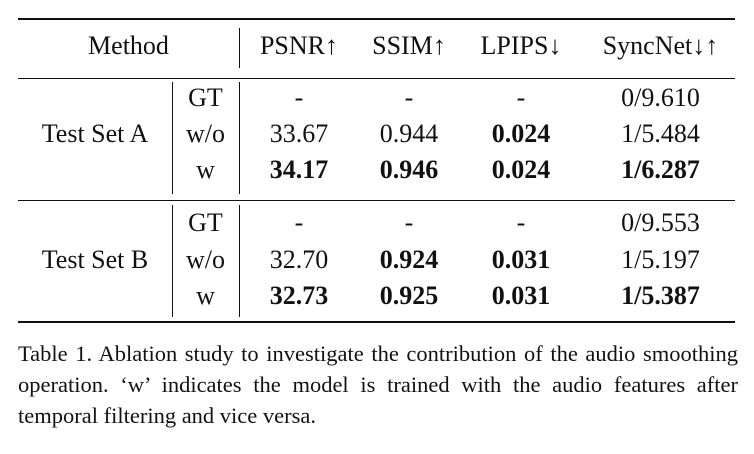 Image resolution: width=754 pixels, height=454 pixels. Describe the element at coordinates (205, 133) in the screenshot. I see `group-a-row-wo-variant: w/o` at that location.